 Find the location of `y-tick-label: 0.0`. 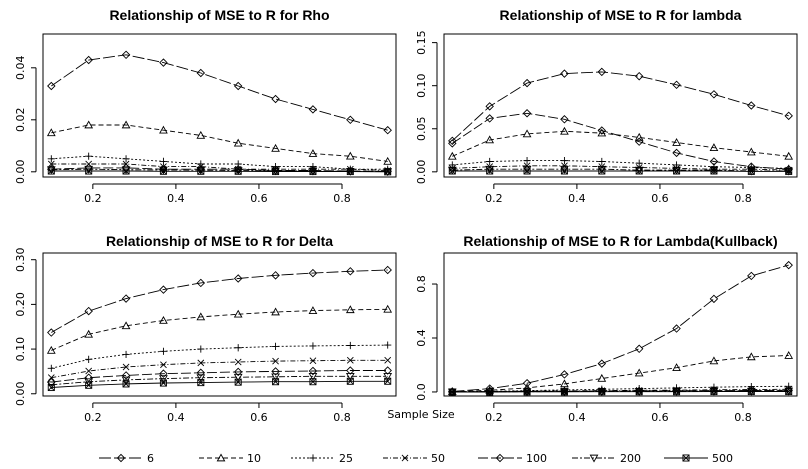

y-tick-label: 0.0 is located at coordinates (421, 392).